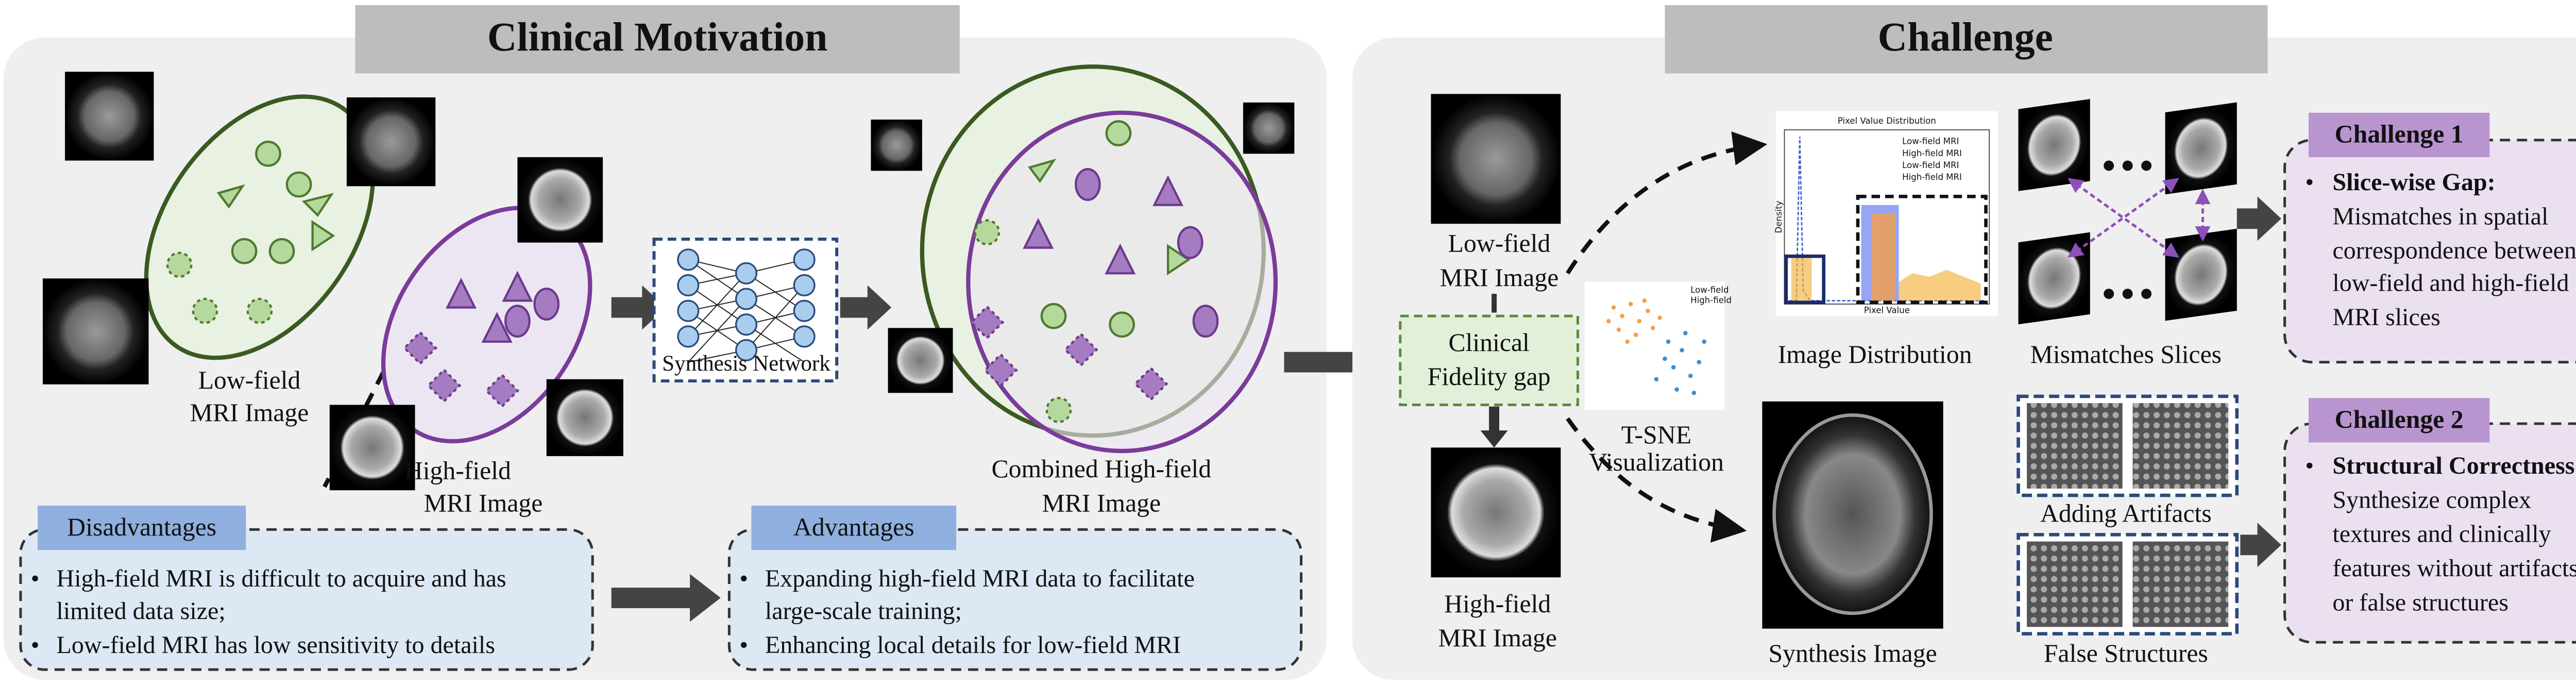 Image resolution: width=2576 pixels, height=685 pixels. I want to click on text-line: large-scale training;, so click(863, 611).